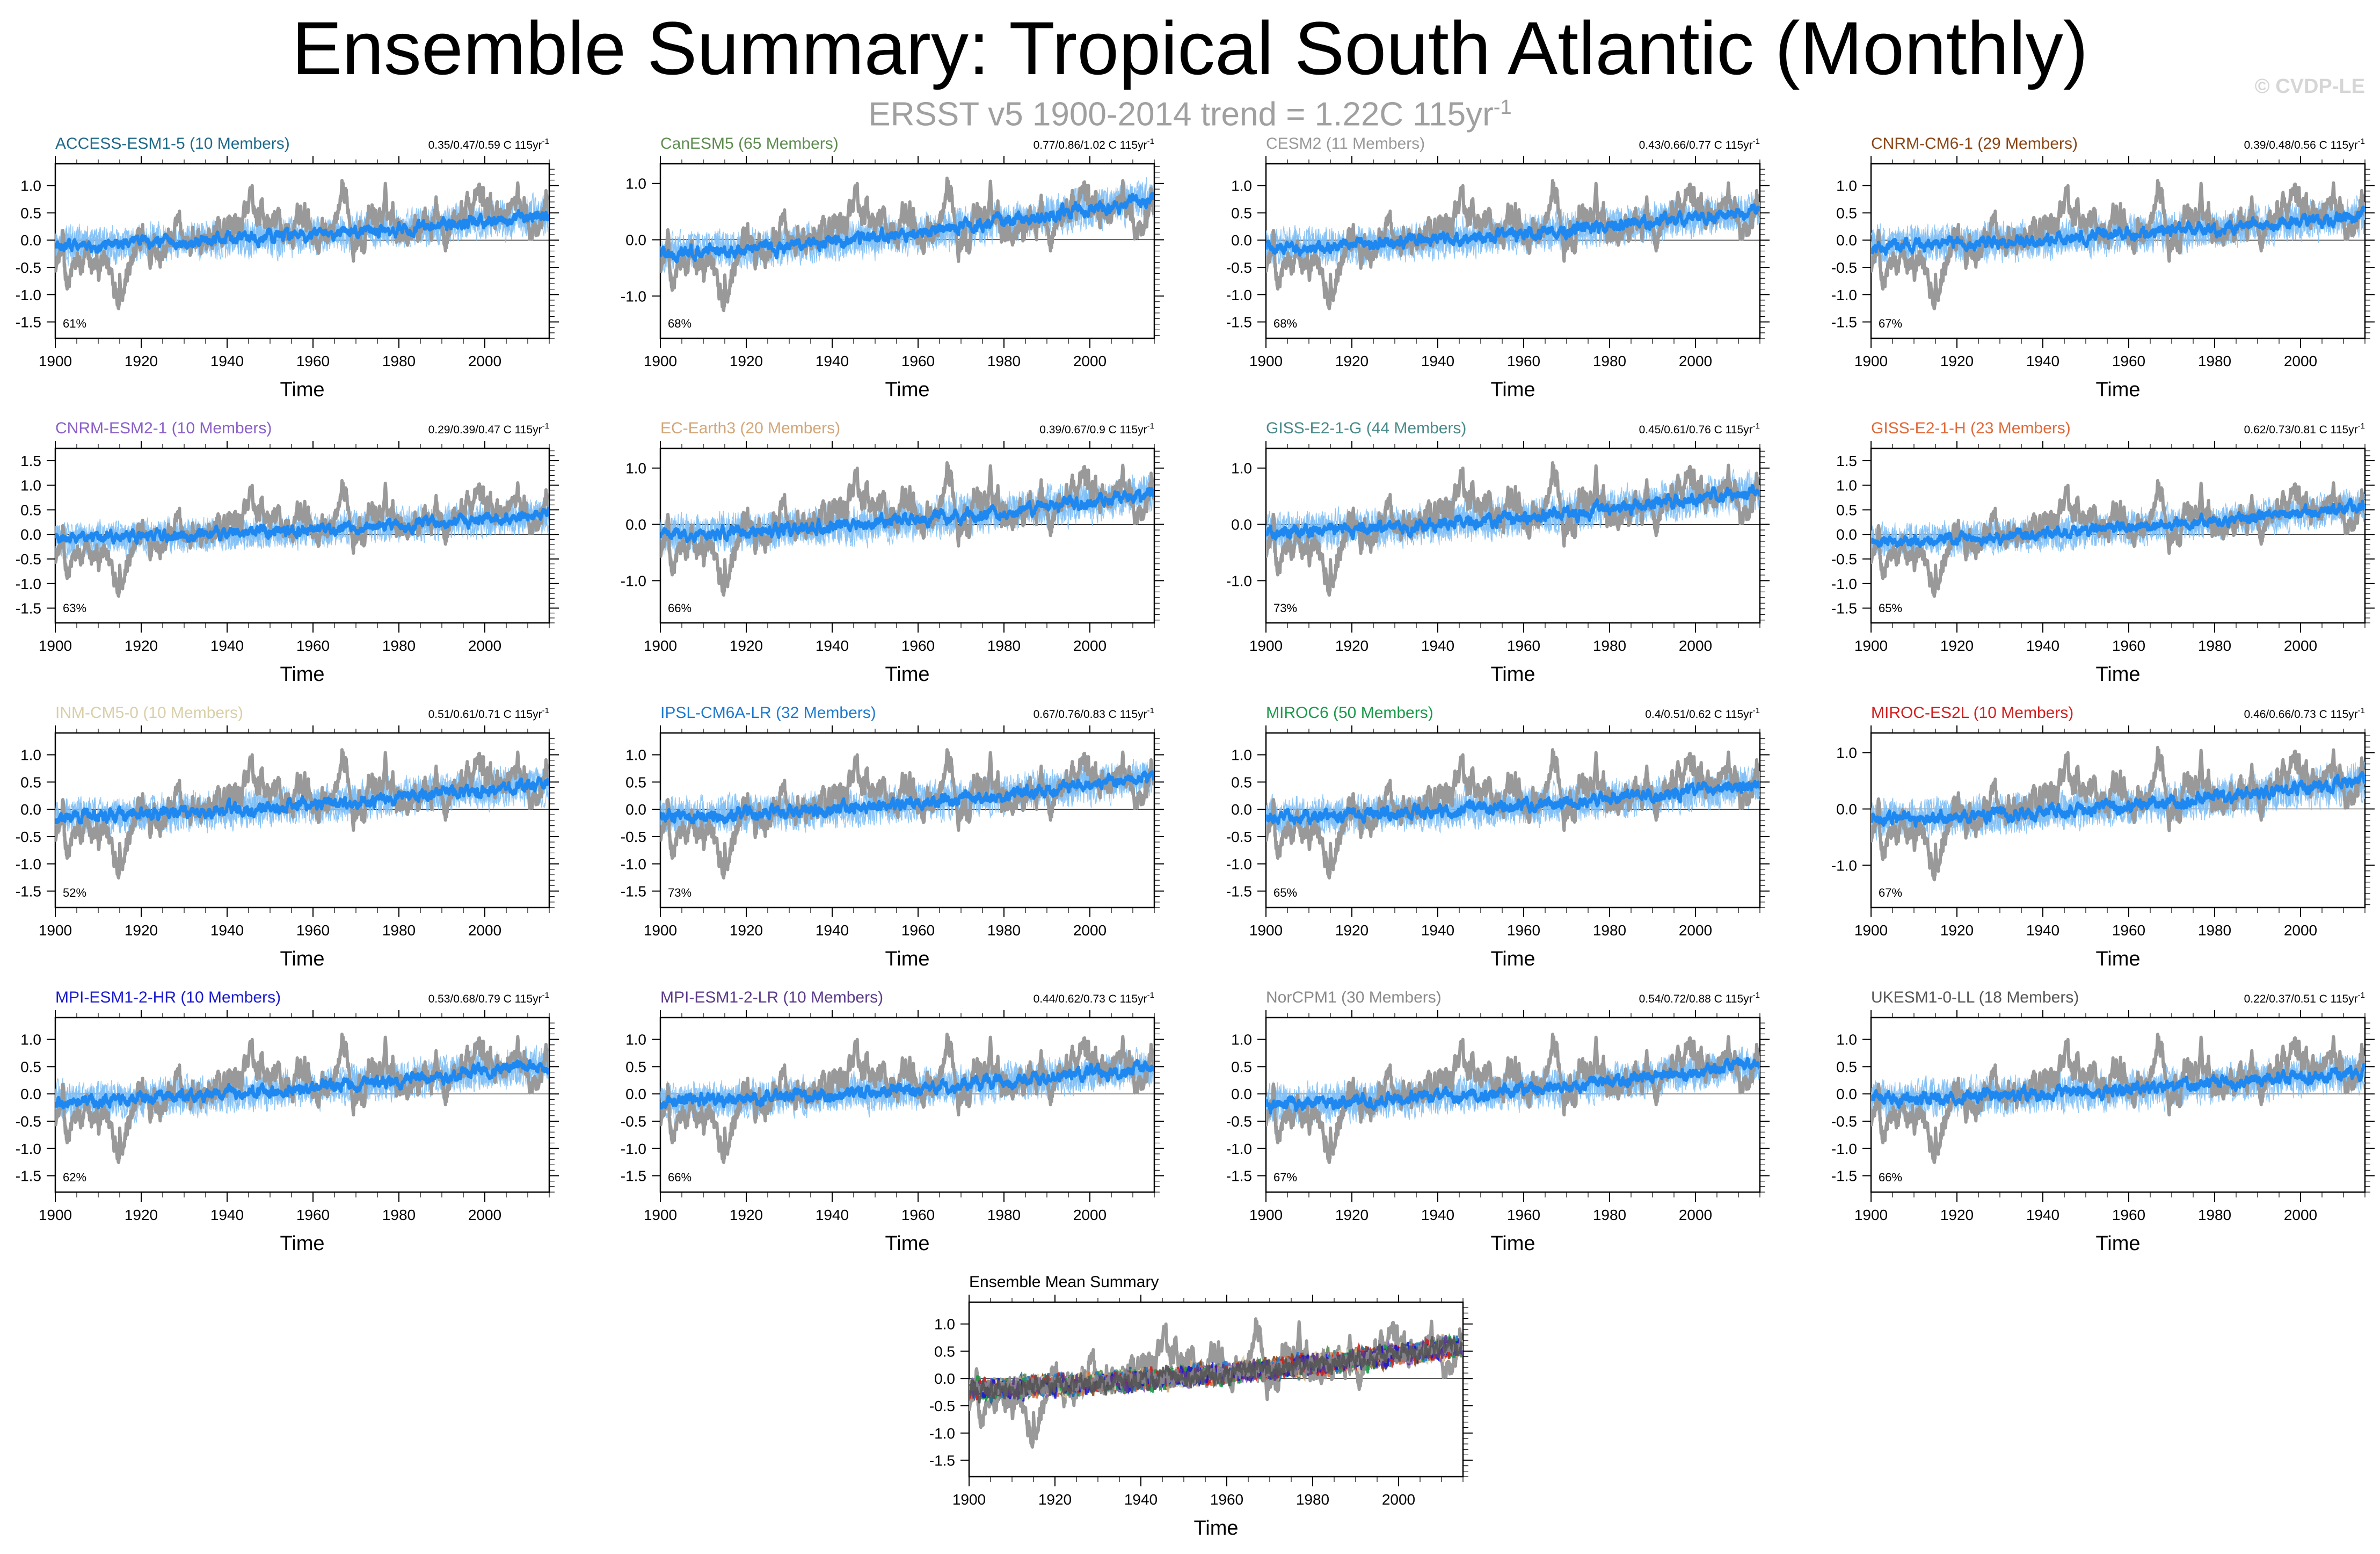 The width and height of the screenshot is (2380, 1554). What do you see at coordinates (488, 998) in the screenshot?
I see `panel-stats: 0.53/0.68/0.79 C 115yr-1` at bounding box center [488, 998].